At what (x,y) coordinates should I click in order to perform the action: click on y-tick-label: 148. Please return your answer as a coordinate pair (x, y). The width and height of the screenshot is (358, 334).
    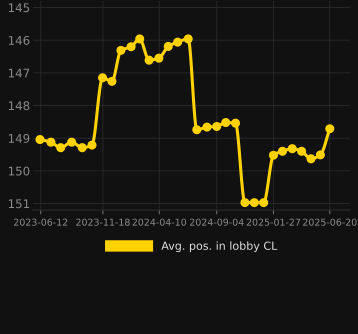
    Looking at the image, I should click on (19, 105).